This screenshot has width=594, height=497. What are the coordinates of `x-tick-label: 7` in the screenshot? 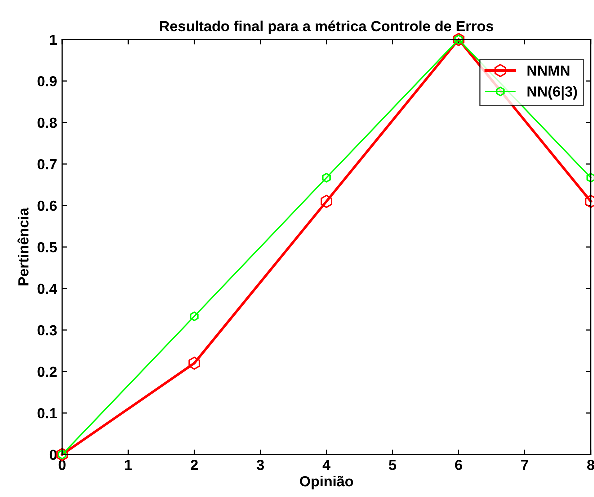 It's located at (525, 465).